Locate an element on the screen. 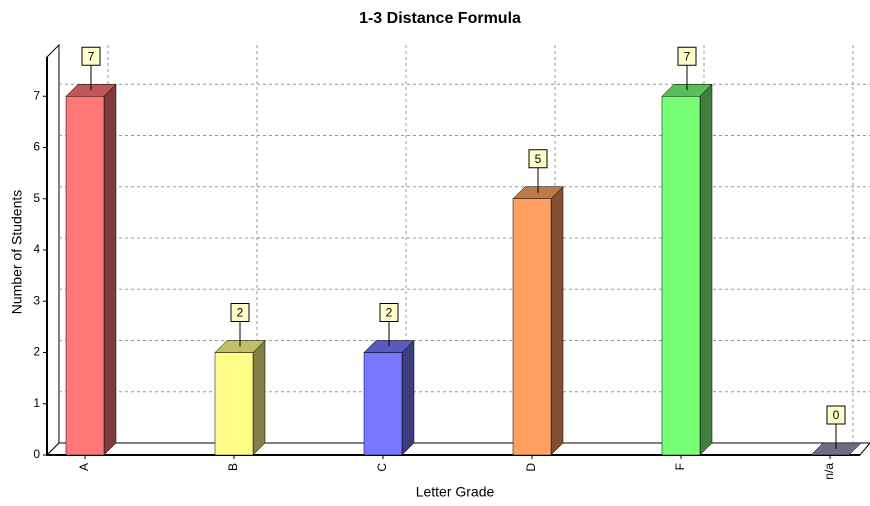 This screenshot has height=506, width=870. y-tick-label: 5 is located at coordinates (36, 198).